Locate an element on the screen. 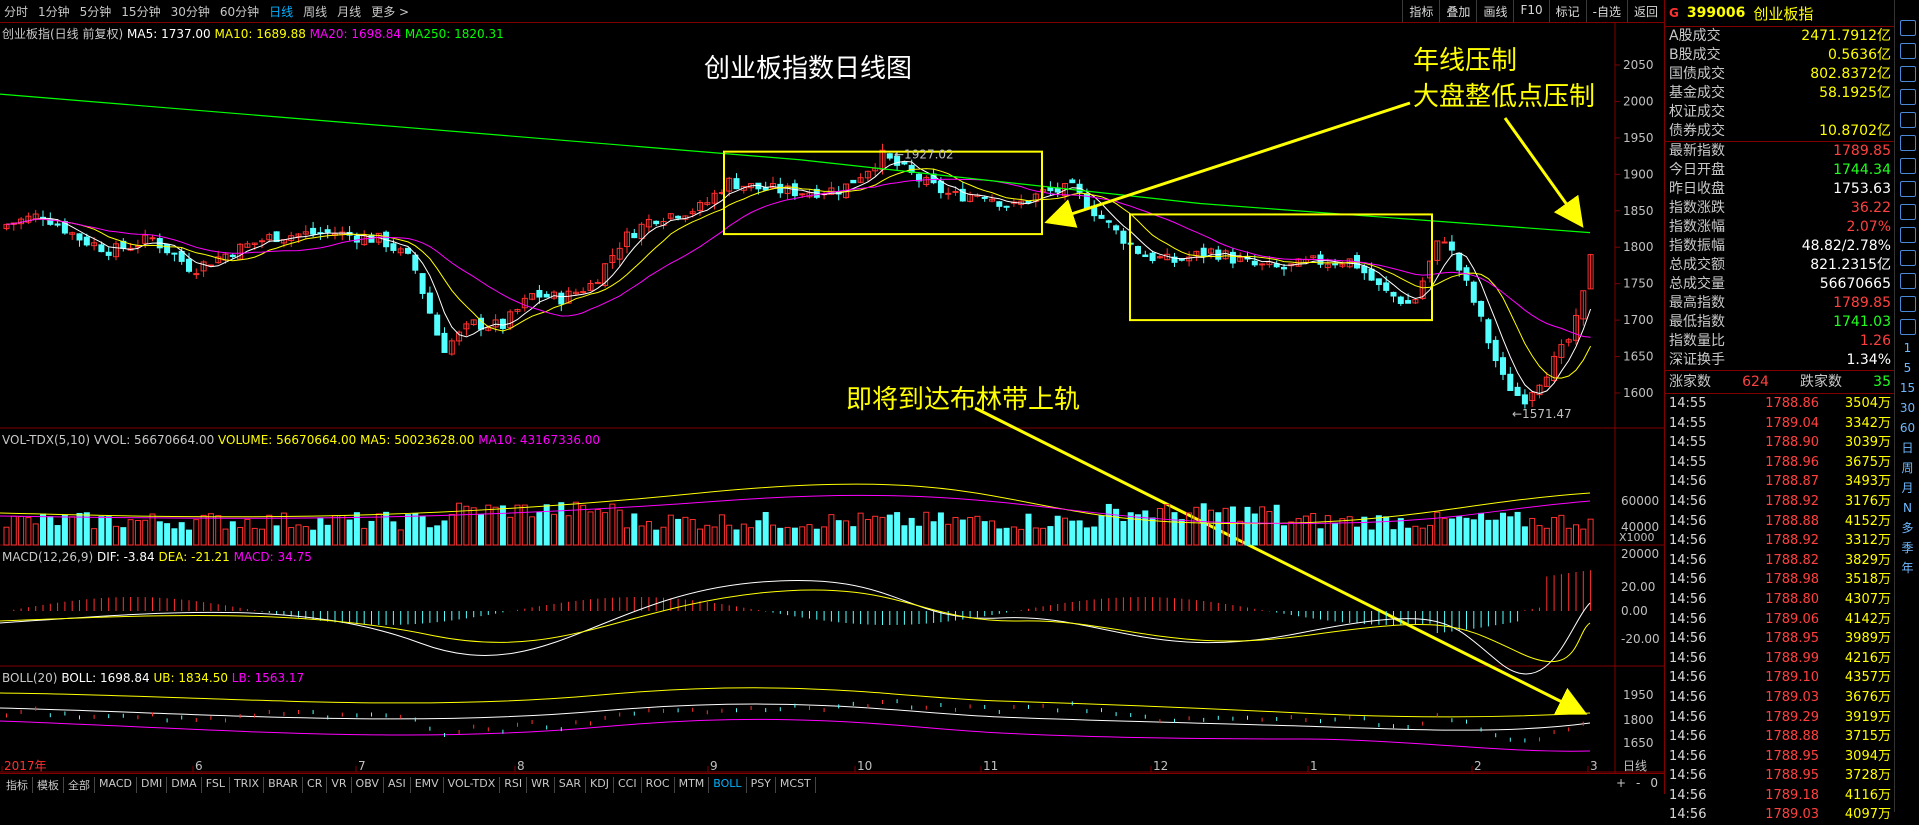  annotation-resistance-1: 年线压制 is located at coordinates (1465, 61).